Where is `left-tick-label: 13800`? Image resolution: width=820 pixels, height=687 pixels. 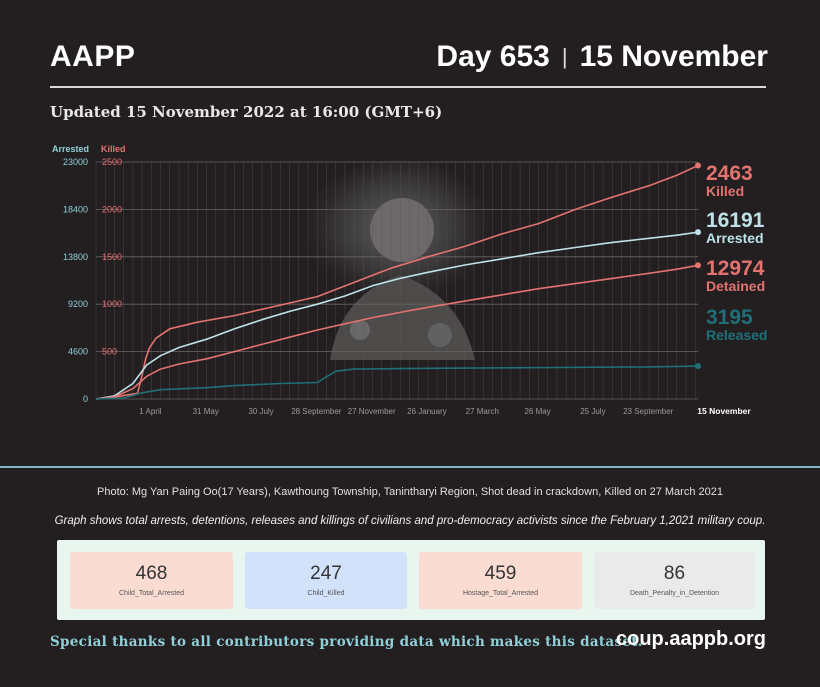 left-tick-label: 13800 is located at coordinates (75, 257).